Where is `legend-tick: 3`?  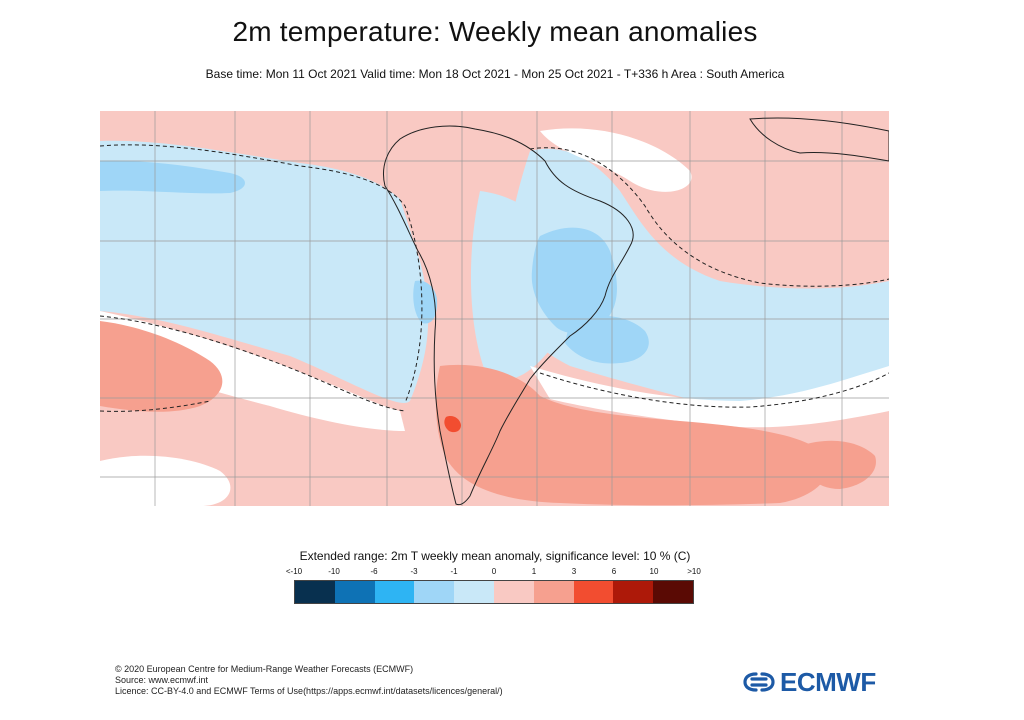 legend-tick: 3 is located at coordinates (574, 571).